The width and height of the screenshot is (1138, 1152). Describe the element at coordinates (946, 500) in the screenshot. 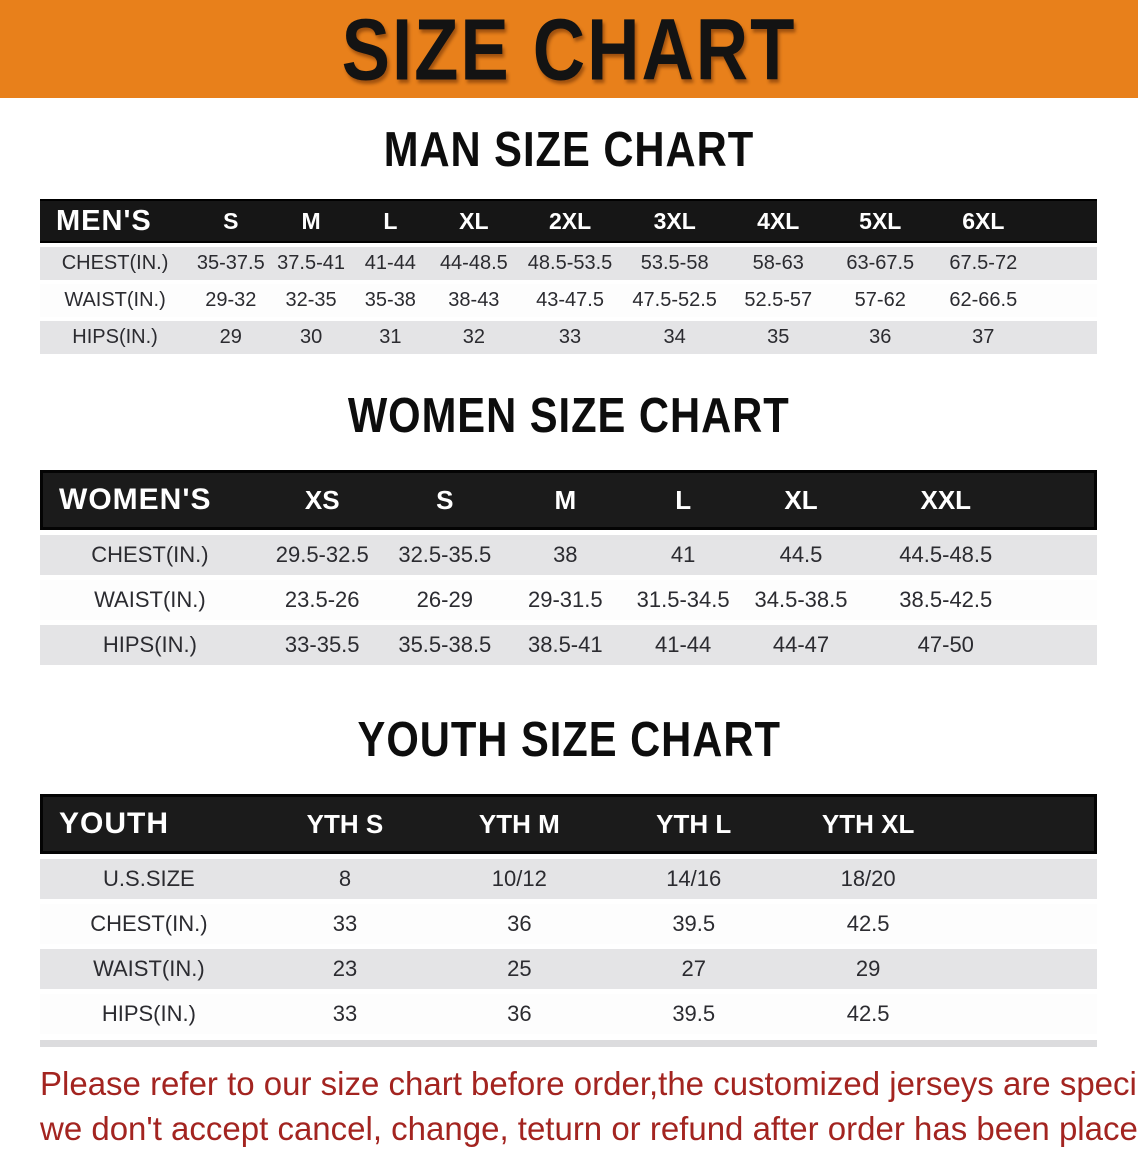

I see `column-header-xxl: XXL` at that location.